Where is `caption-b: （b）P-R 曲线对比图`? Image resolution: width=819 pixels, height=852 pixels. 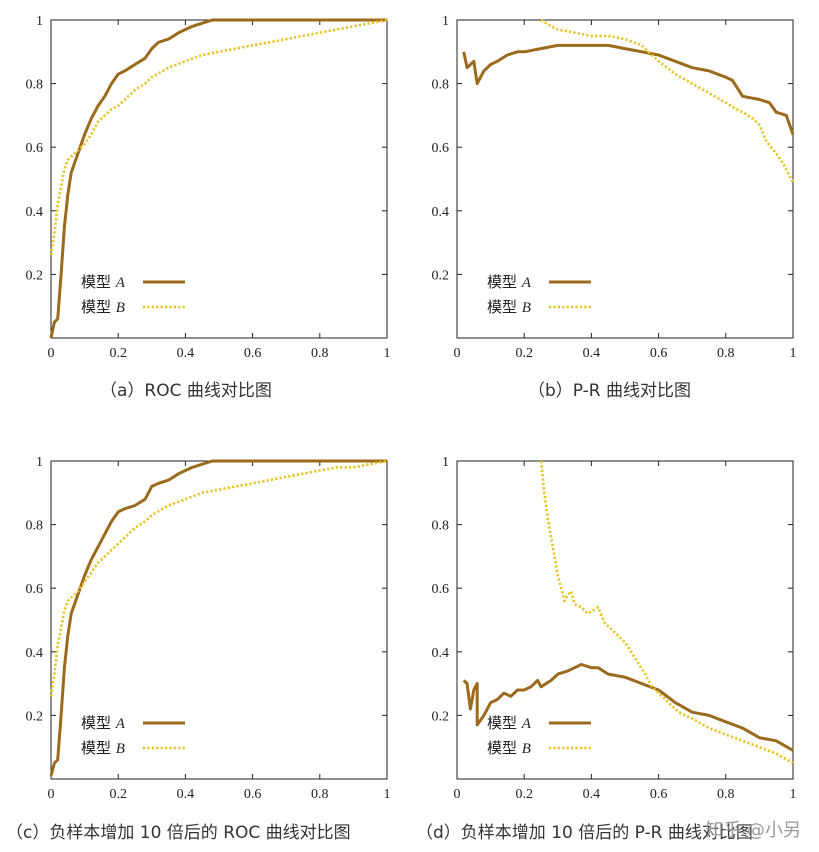 caption-b: （b）P-R 曲线对比图 is located at coordinates (610, 391).